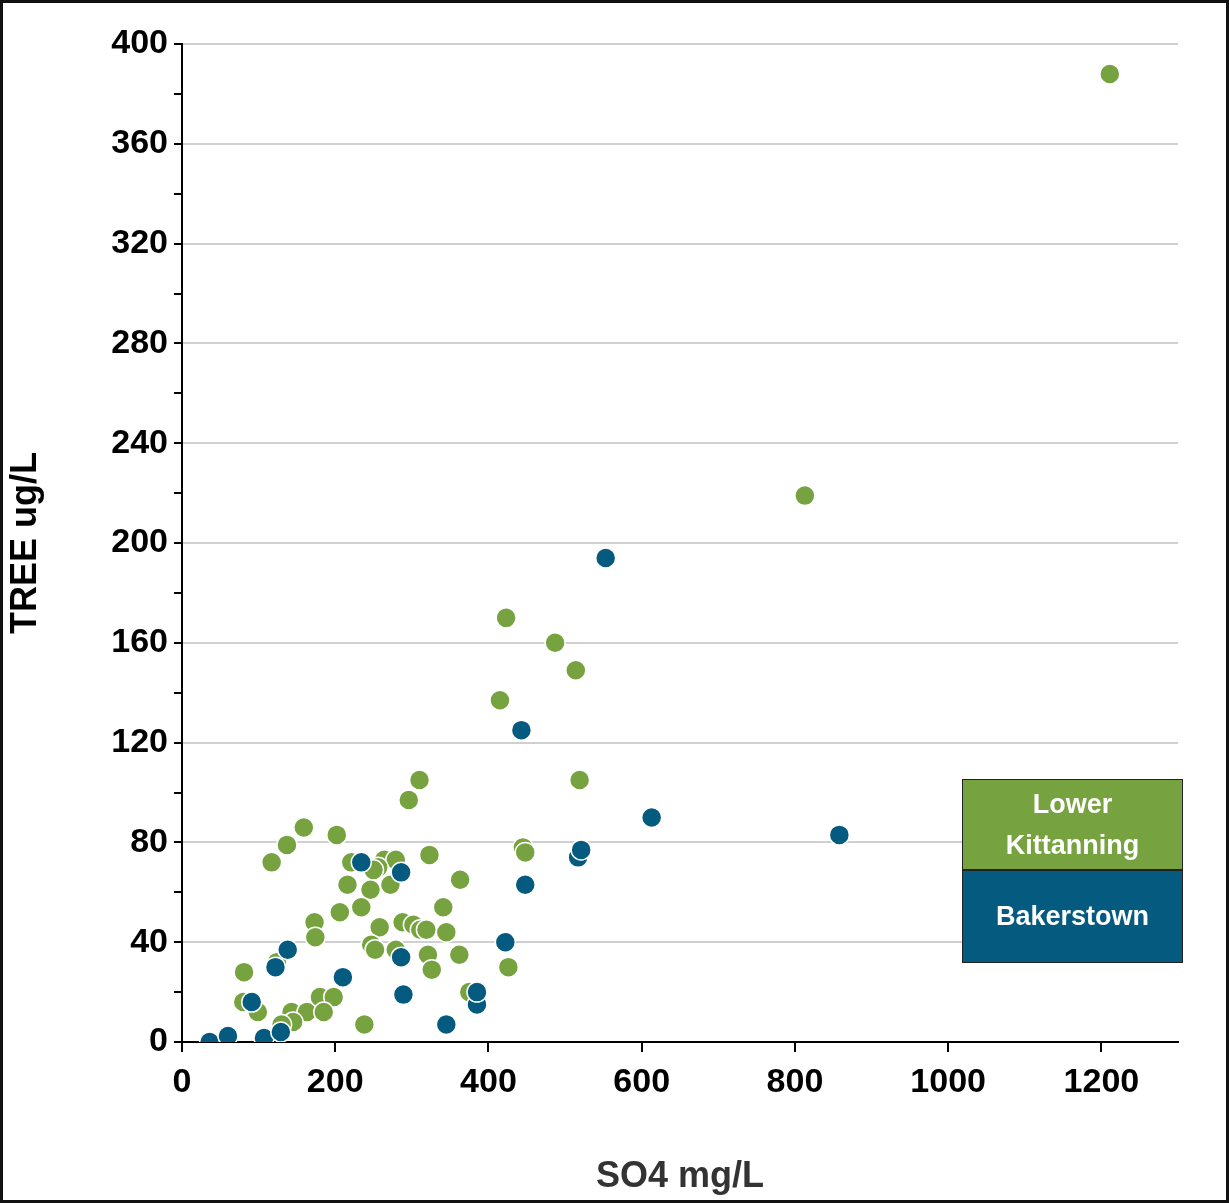 The width and height of the screenshot is (1229, 1203). I want to click on x-tick-label: 600, so click(642, 1079).